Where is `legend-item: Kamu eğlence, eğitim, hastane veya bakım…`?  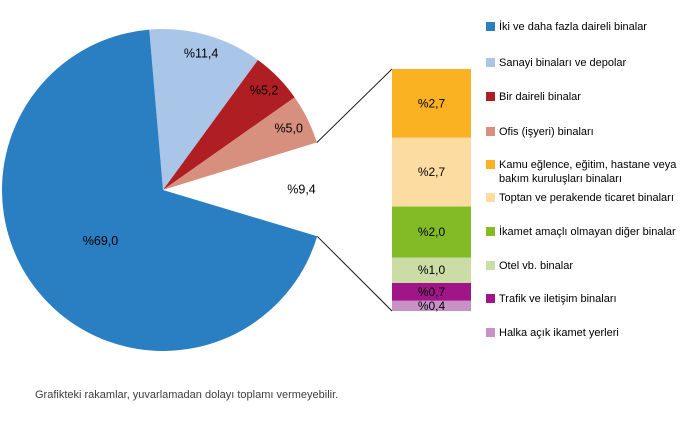
legend-item: Kamu eğlence, eğitim, hastane veya bakım… is located at coordinates (589, 172).